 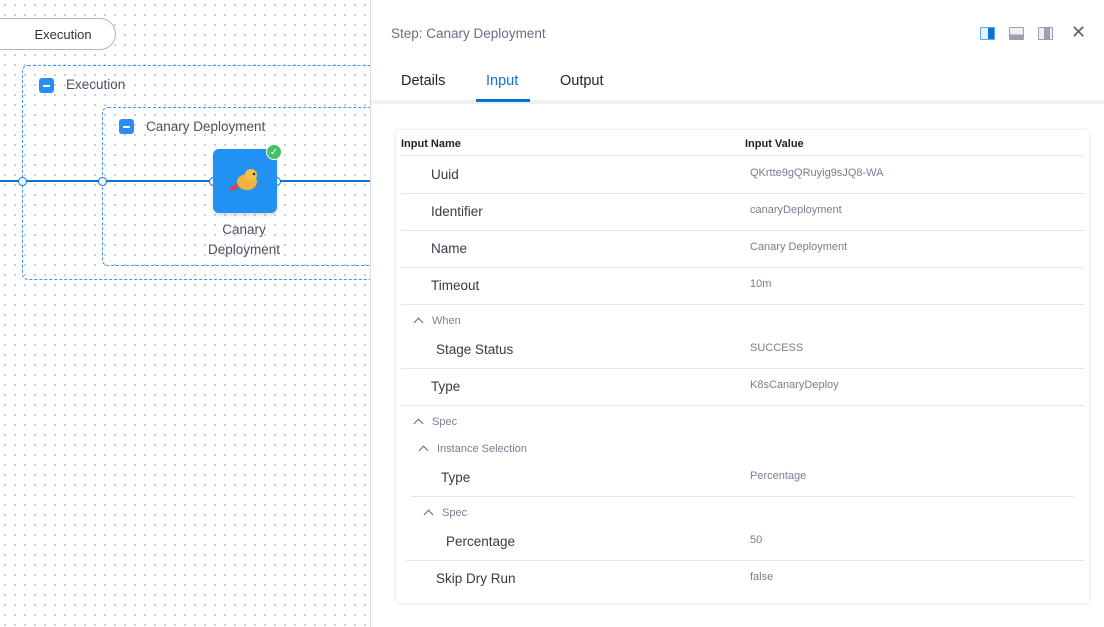 What do you see at coordinates (796, 210) in the screenshot?
I see `row-value: canaryDeployment` at bounding box center [796, 210].